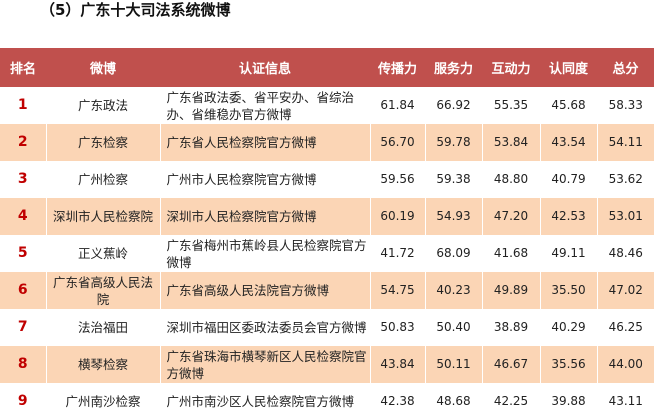 The width and height of the screenshot is (654, 420). Describe the element at coordinates (510, 290) in the screenshot. I see `cell-interaction: 49.89` at that location.